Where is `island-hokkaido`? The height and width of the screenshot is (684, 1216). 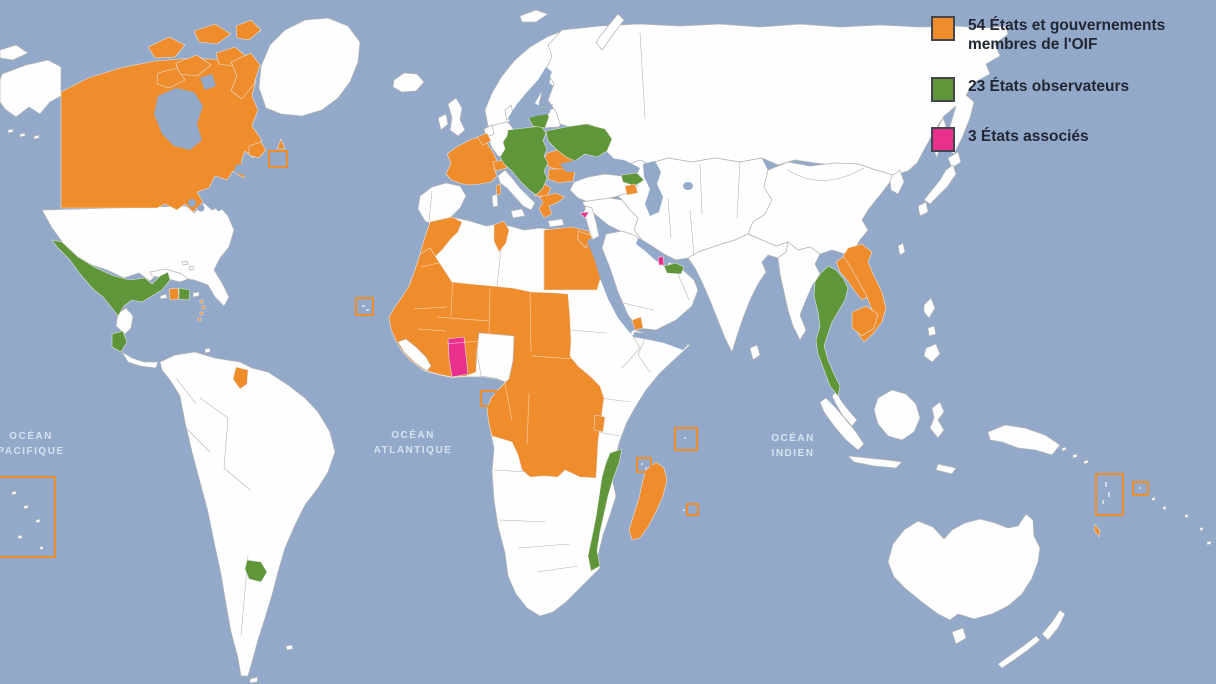
island-hokkaido is located at coordinates (954, 160).